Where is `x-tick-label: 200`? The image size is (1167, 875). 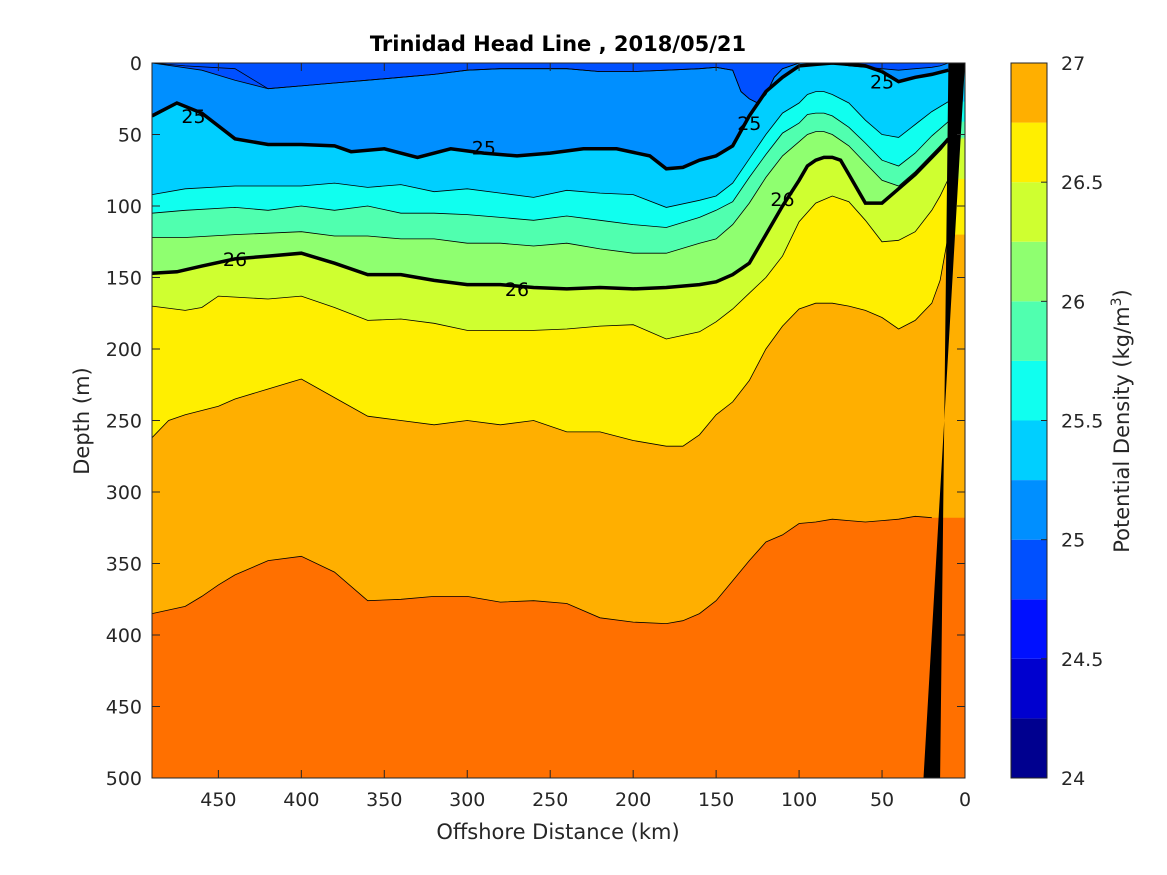
x-tick-label: 200 is located at coordinates (633, 800).